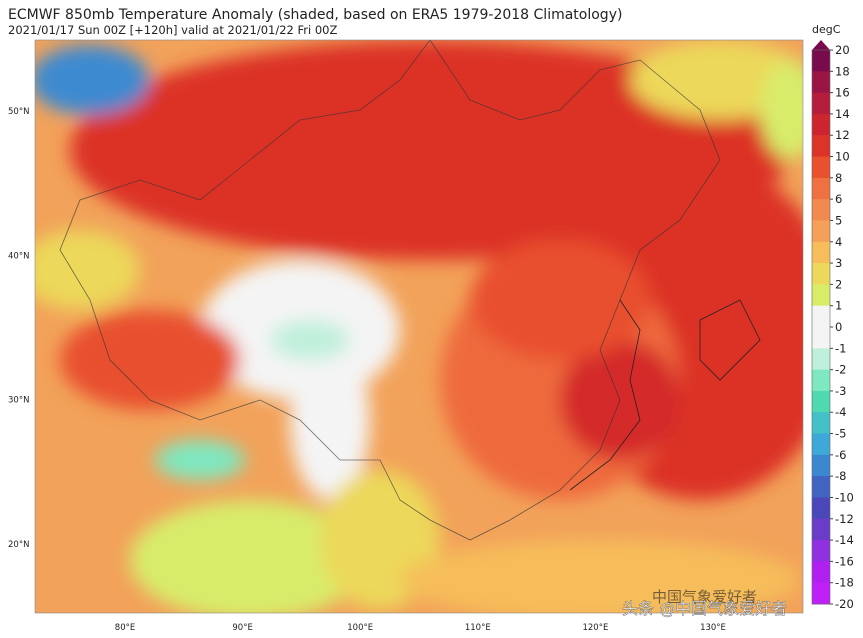 The image size is (863, 638). What do you see at coordinates (840, 348) in the screenshot?
I see `colorbar-label: -1` at bounding box center [840, 348].